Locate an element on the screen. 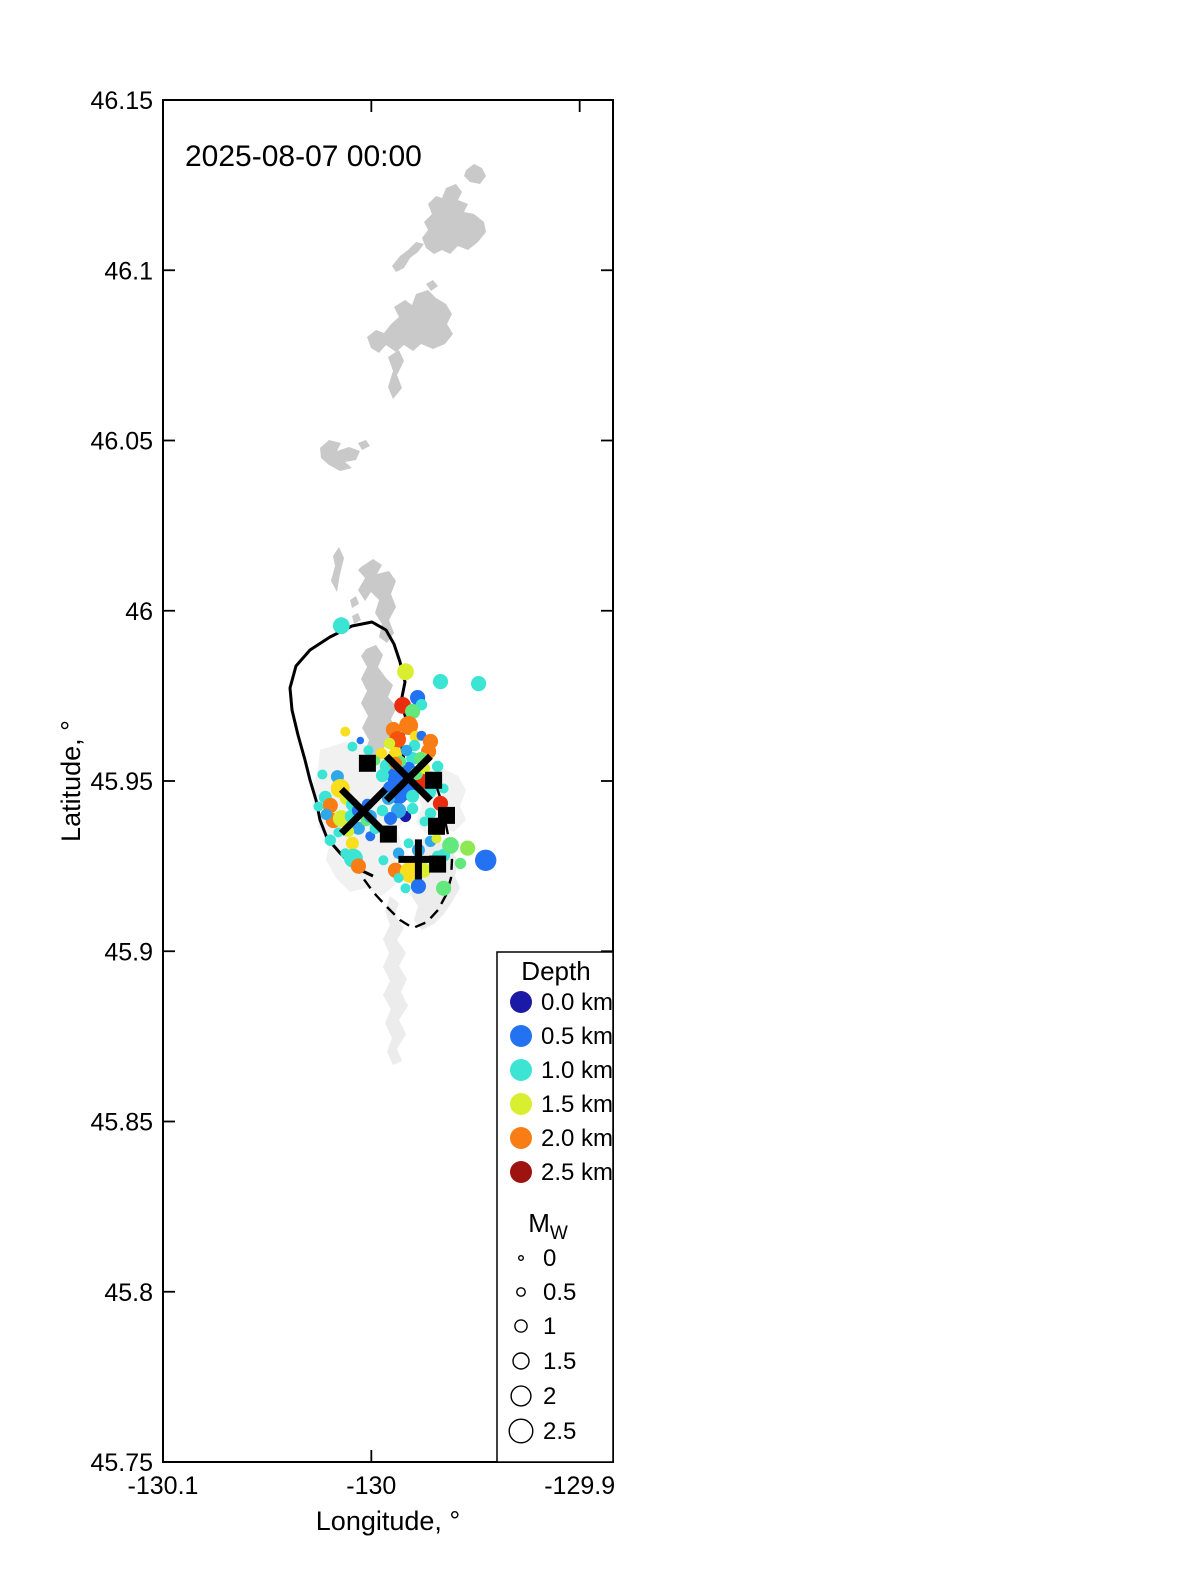  y-tick-label: 45.95 is located at coordinates (121, 782).